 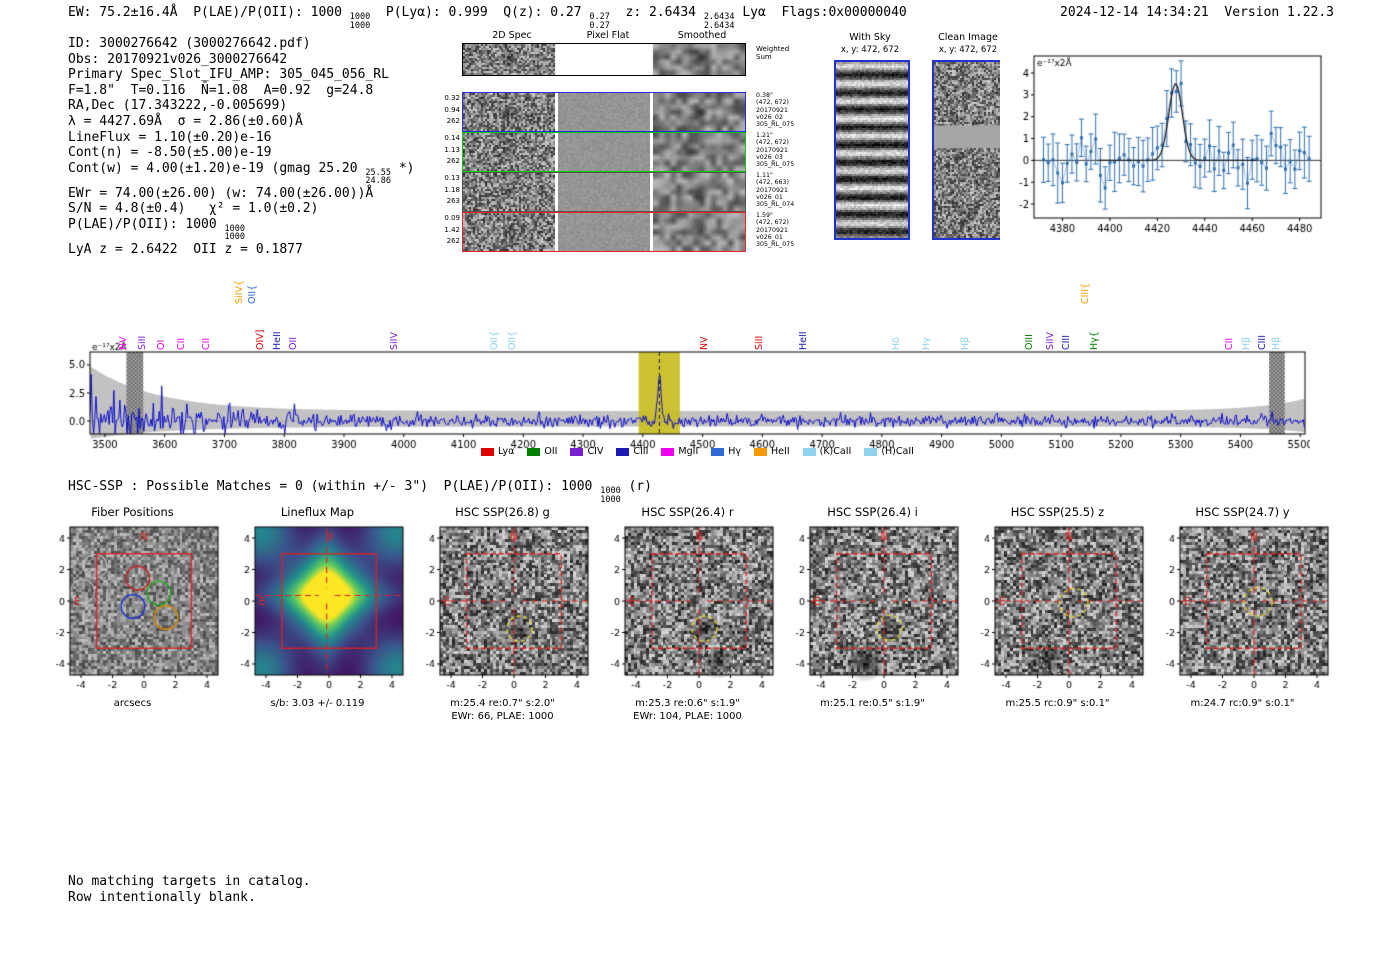 What do you see at coordinates (241, 44) in the screenshot?
I see `info-line: ID: 3000276642 (3000276642.pdf)` at bounding box center [241, 44].